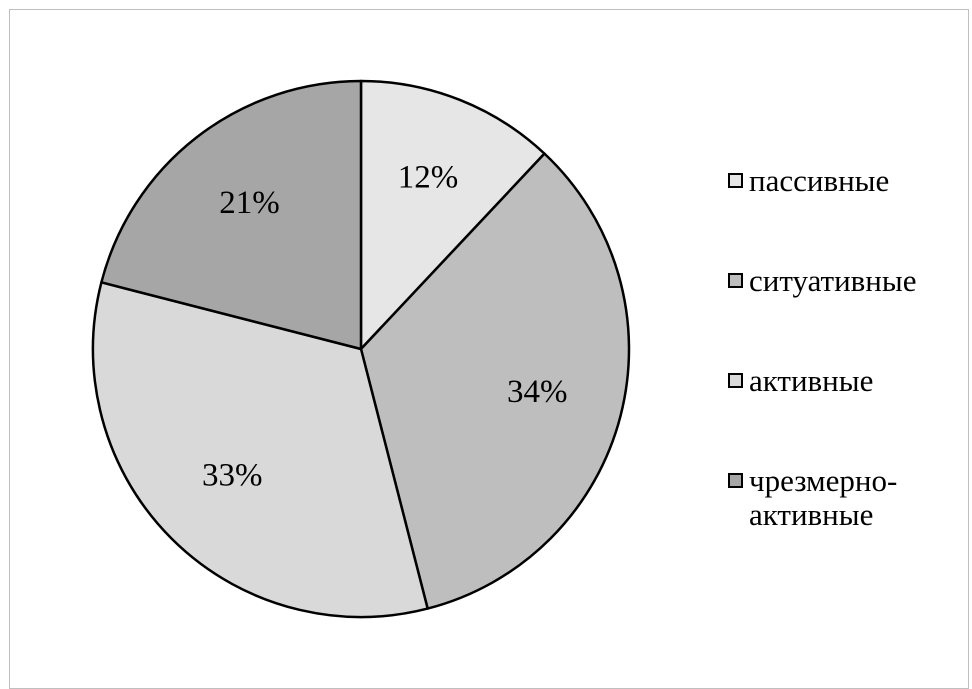 The image size is (972, 689). Describe the element at coordinates (428, 177) in the screenshot. I see `slice-label-0: 12%` at that location.